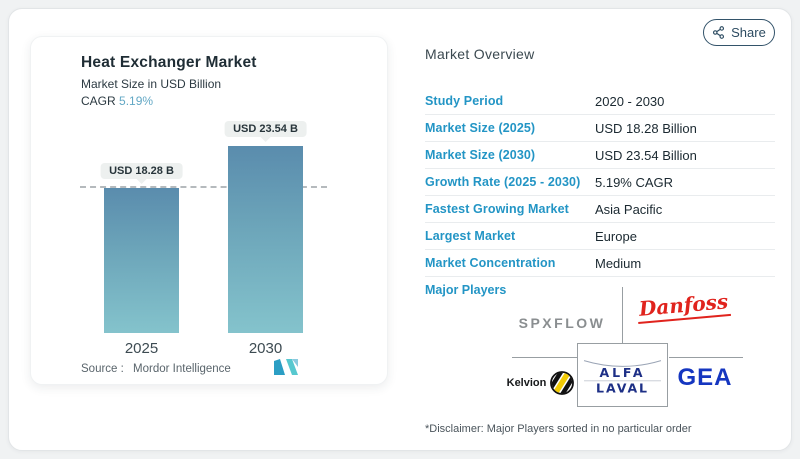  What do you see at coordinates (634, 182) in the screenshot?
I see `overview-row-value: 5.19% CAGR` at bounding box center [634, 182].